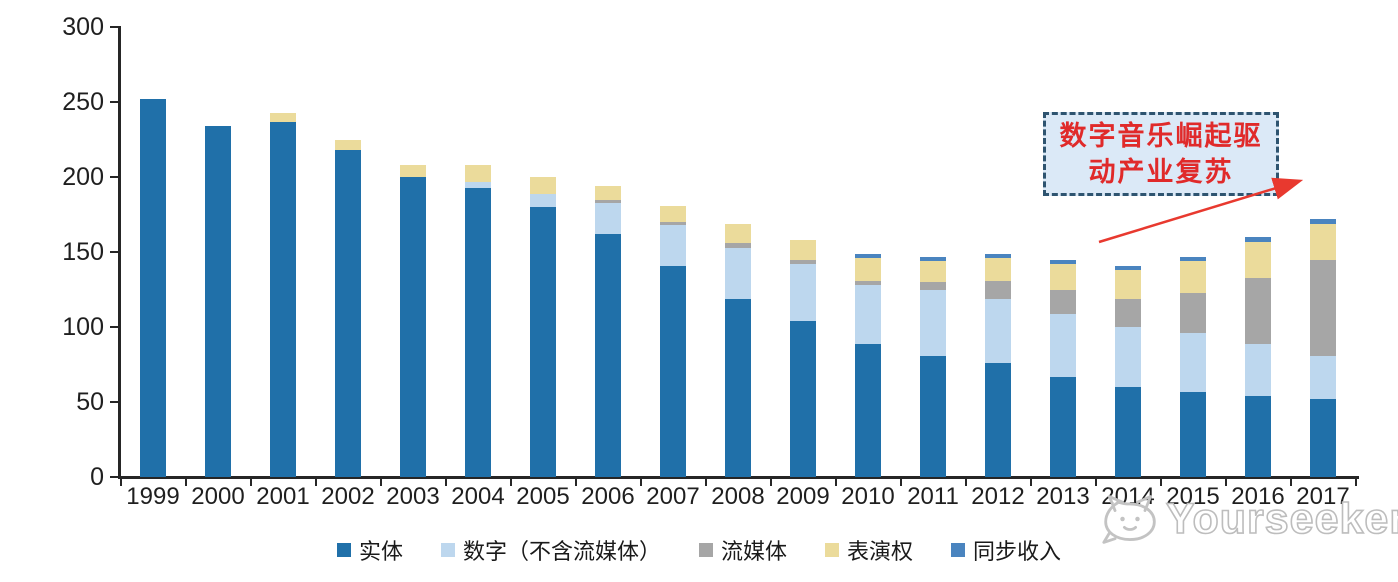 Image resolution: width=1398 pixels, height=582 pixels. What do you see at coordinates (90, 402) in the screenshot?
I see `y-axis-tick-label: 50` at bounding box center [90, 402].